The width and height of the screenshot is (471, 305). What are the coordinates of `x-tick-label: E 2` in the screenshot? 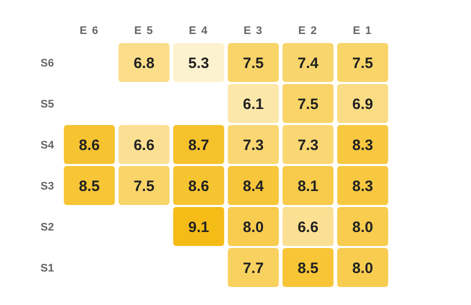 It's located at (308, 31).